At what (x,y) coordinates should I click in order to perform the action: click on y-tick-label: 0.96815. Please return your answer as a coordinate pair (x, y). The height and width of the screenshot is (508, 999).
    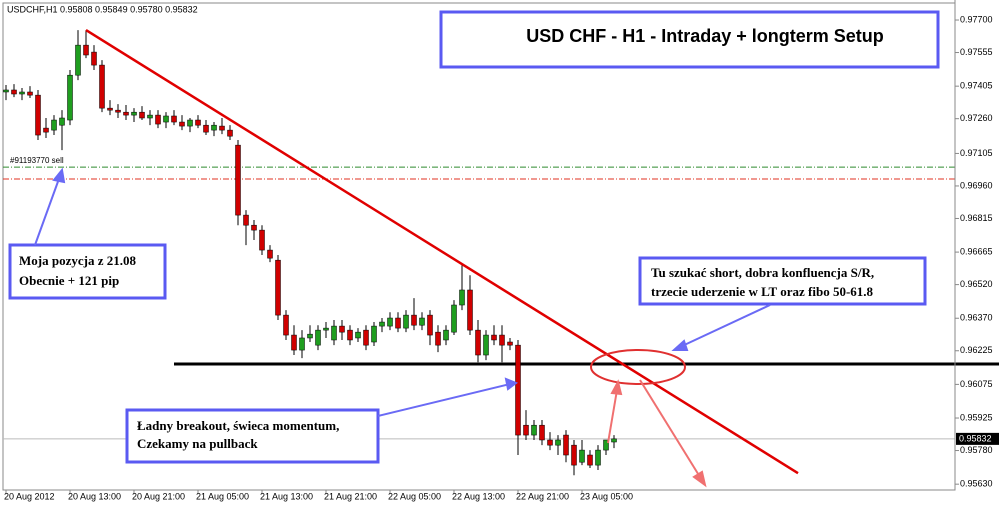
    Looking at the image, I should click on (976, 218).